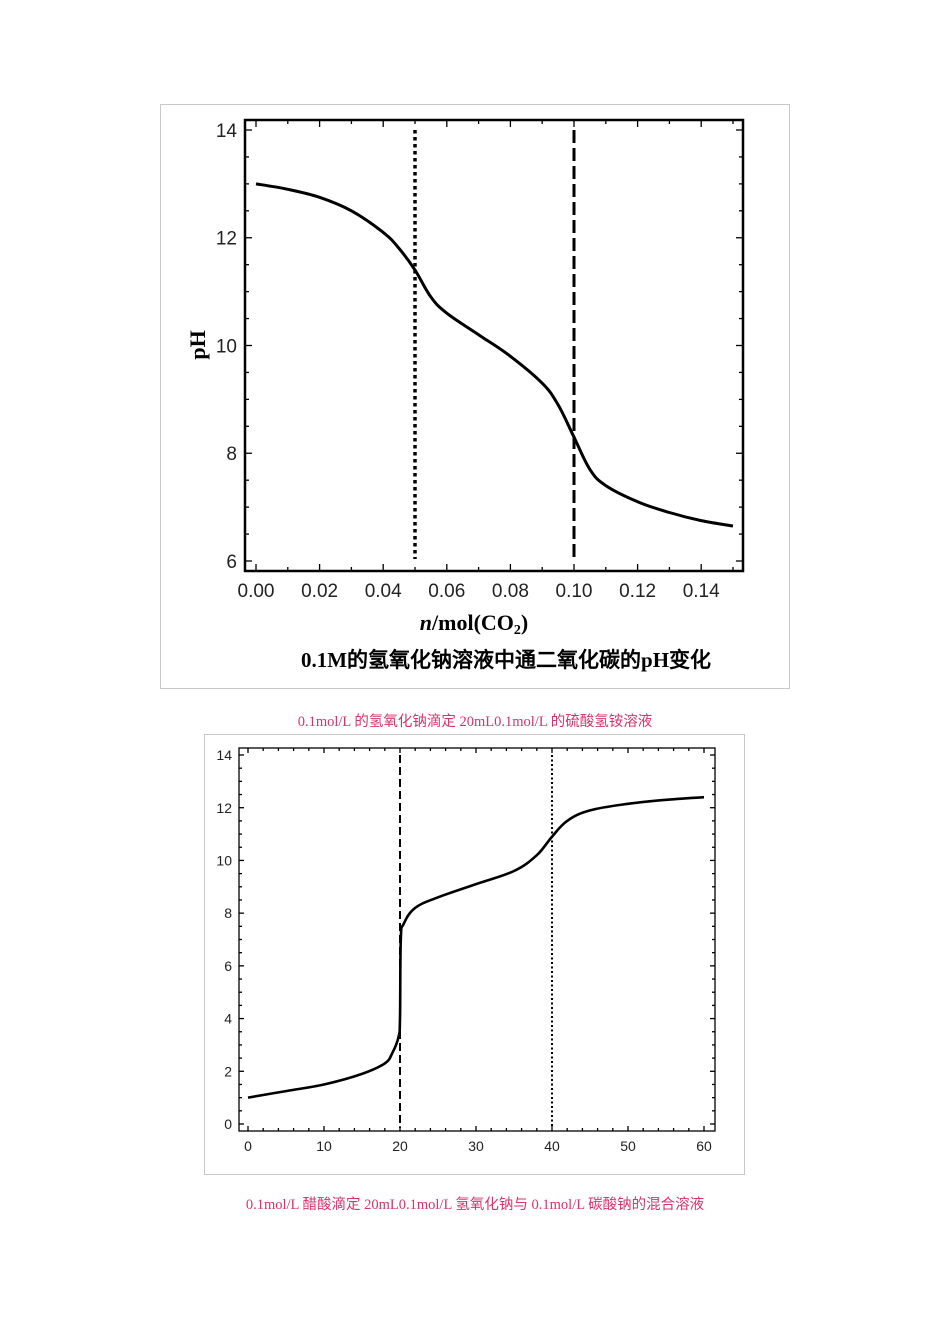  Describe the element at coordinates (248, 1146) in the screenshot. I see `x-tick-label: 0` at that location.